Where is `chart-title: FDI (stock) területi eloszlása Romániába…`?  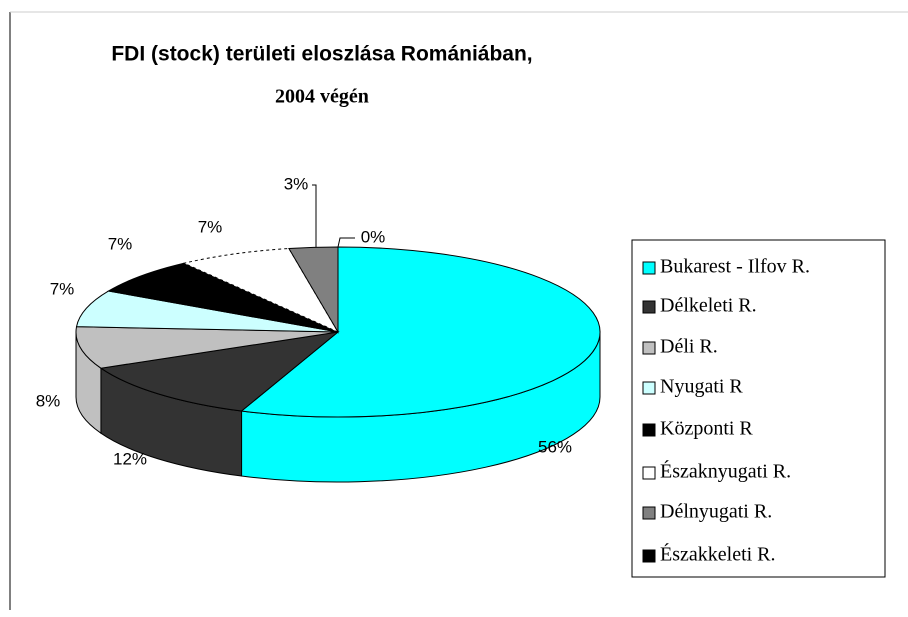
chart-title: FDI (stock) területi eloszlása Romániába… is located at coordinates (321, 54).